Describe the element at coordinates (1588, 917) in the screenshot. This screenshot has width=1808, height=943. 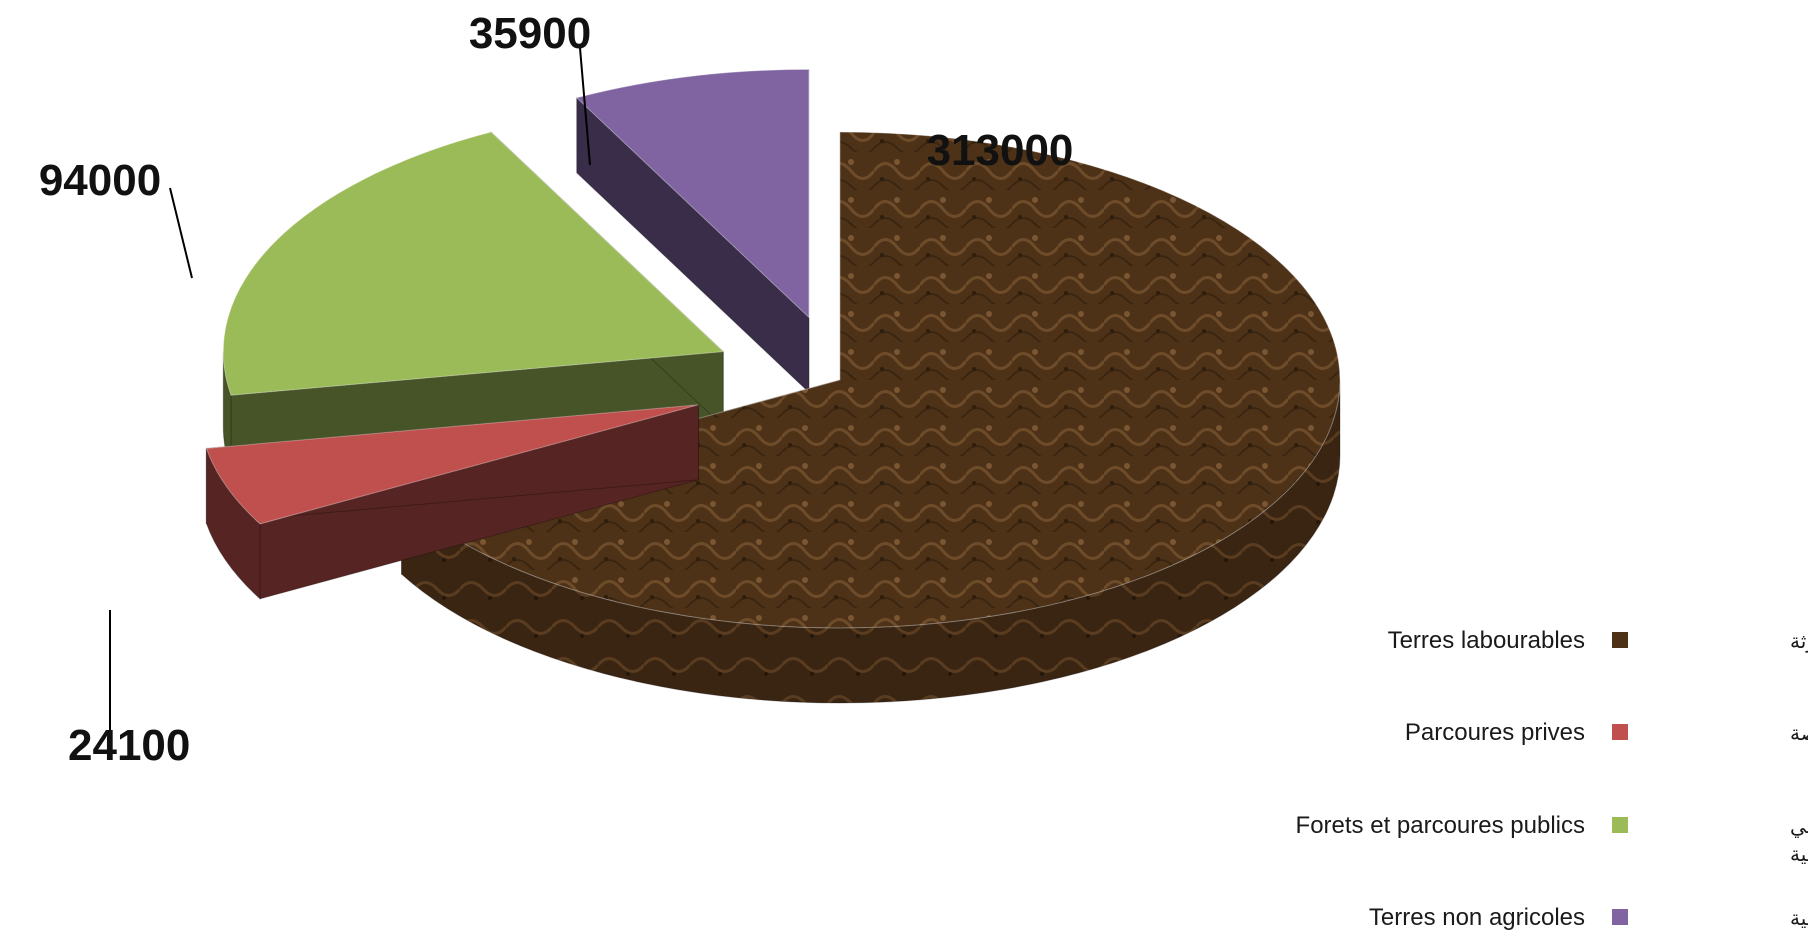
I see `legend-item-terres-non-agricoles: Terres non agricoles ارضي غير فلاحية` at that location.